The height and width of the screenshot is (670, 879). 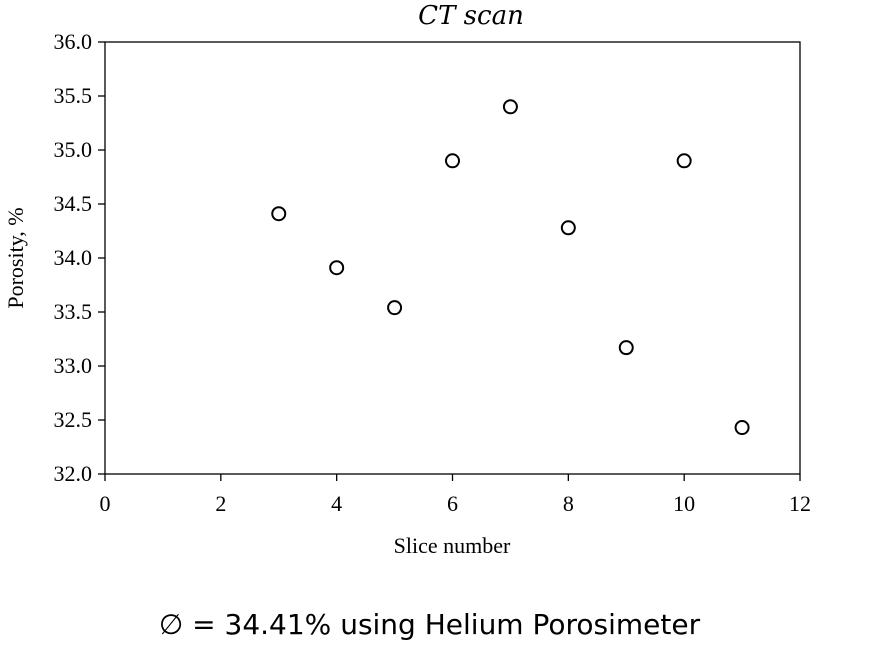 What do you see at coordinates (471, 16) in the screenshot?
I see `chart-title: CT scan` at bounding box center [471, 16].